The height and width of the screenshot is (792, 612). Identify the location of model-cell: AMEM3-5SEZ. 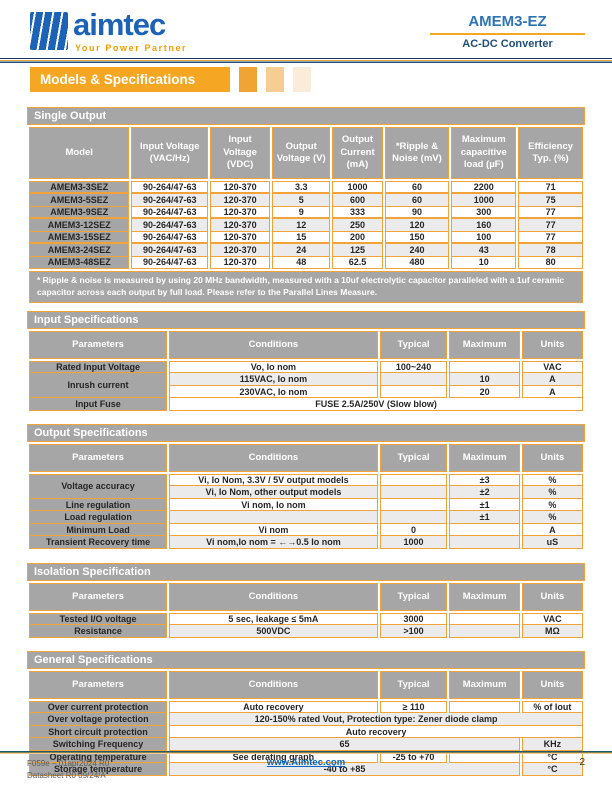
(79, 200).